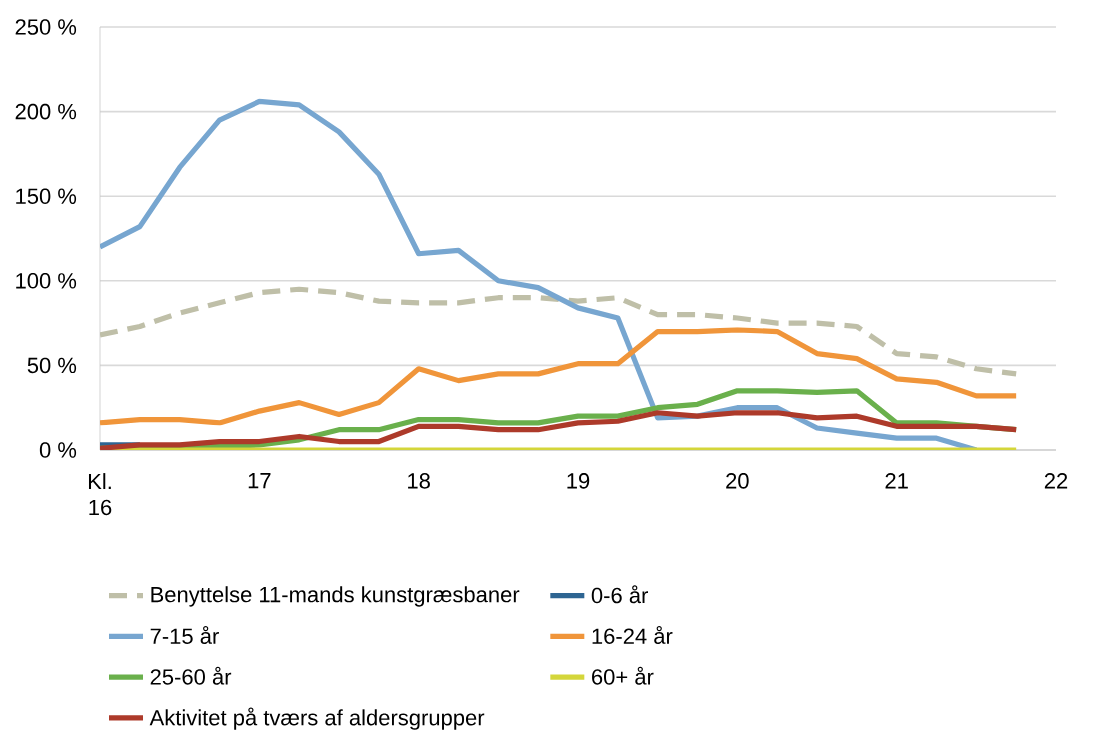  What do you see at coordinates (623, 675) in the screenshot?
I see `legend-label: 60+ år` at bounding box center [623, 675].